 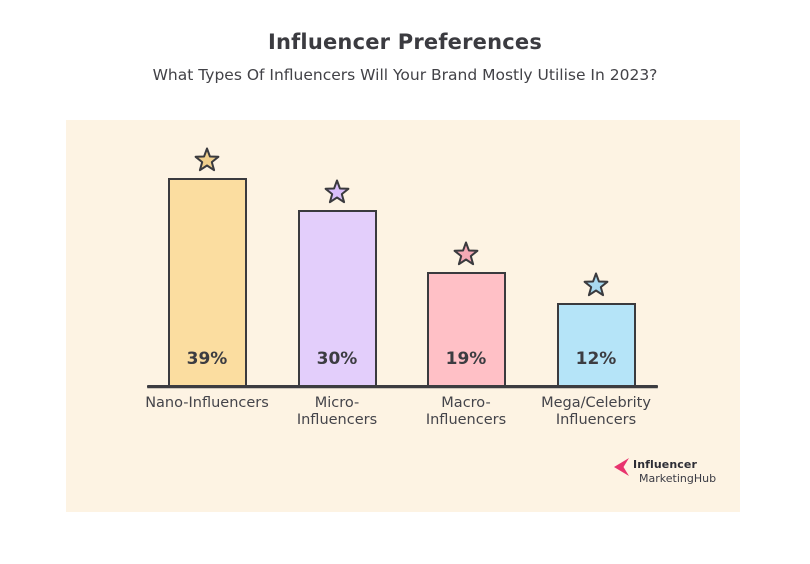 I want to click on category-label: Macro- Influencers, so click(x=466, y=411).